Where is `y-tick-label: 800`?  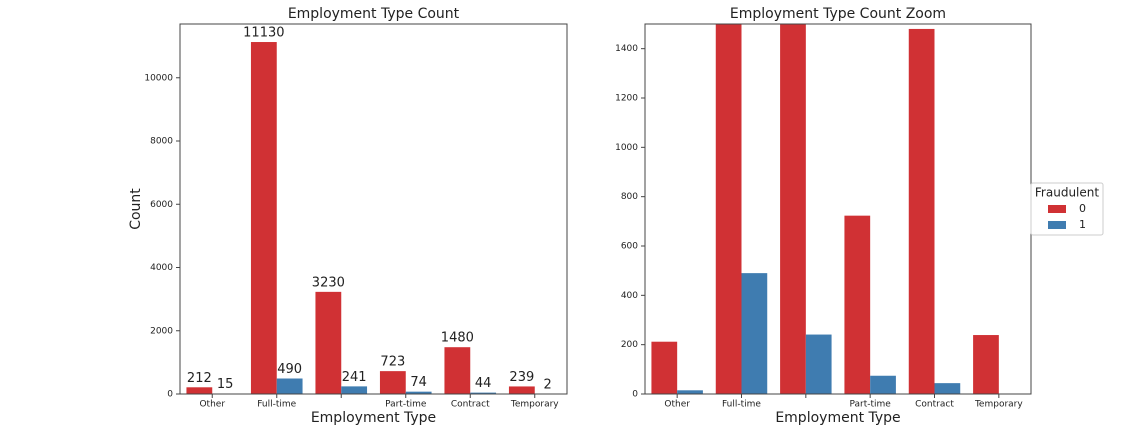
y-tick-label: 800 is located at coordinates (629, 197).